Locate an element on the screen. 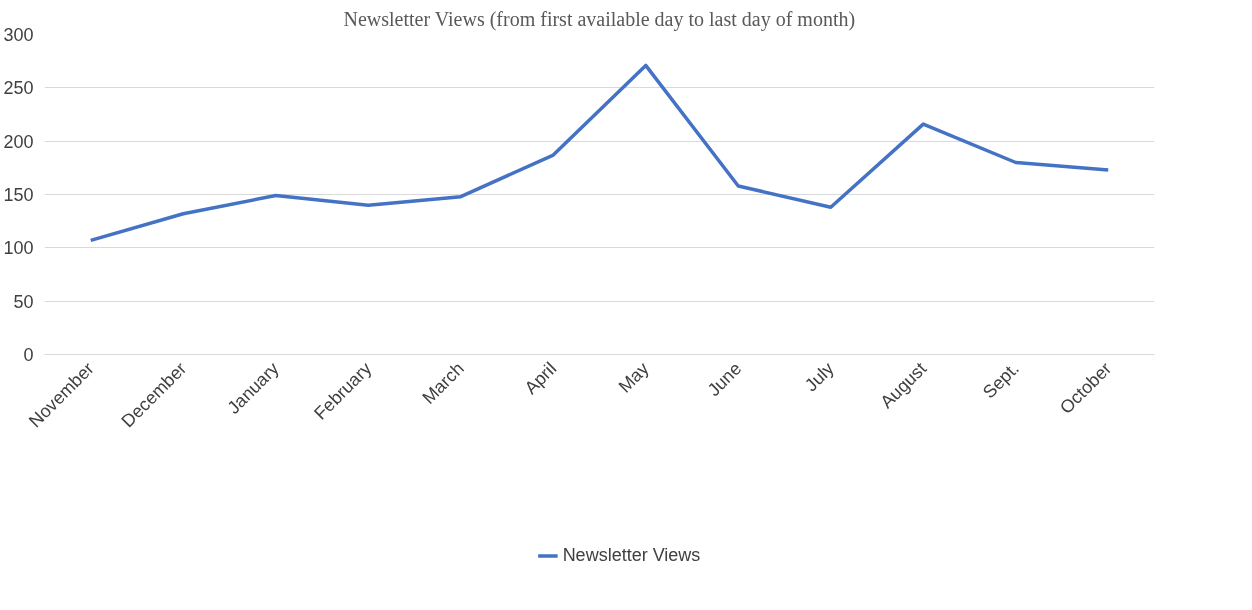  legend-label: Newsletter Views is located at coordinates (631, 555).